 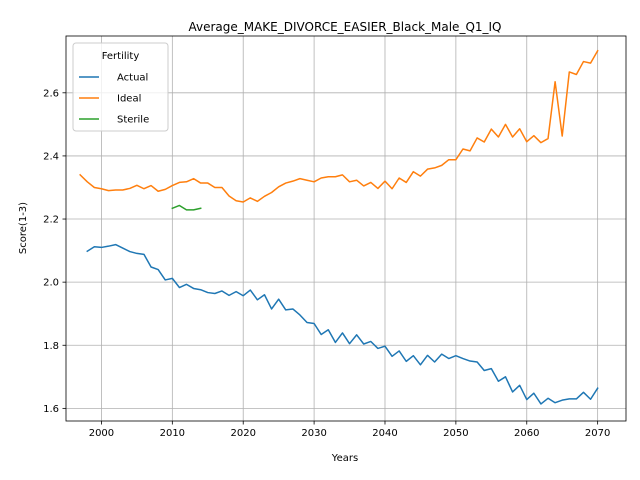 What do you see at coordinates (384, 433) in the screenshot?
I see `x-tick-label: 2040` at bounding box center [384, 433].